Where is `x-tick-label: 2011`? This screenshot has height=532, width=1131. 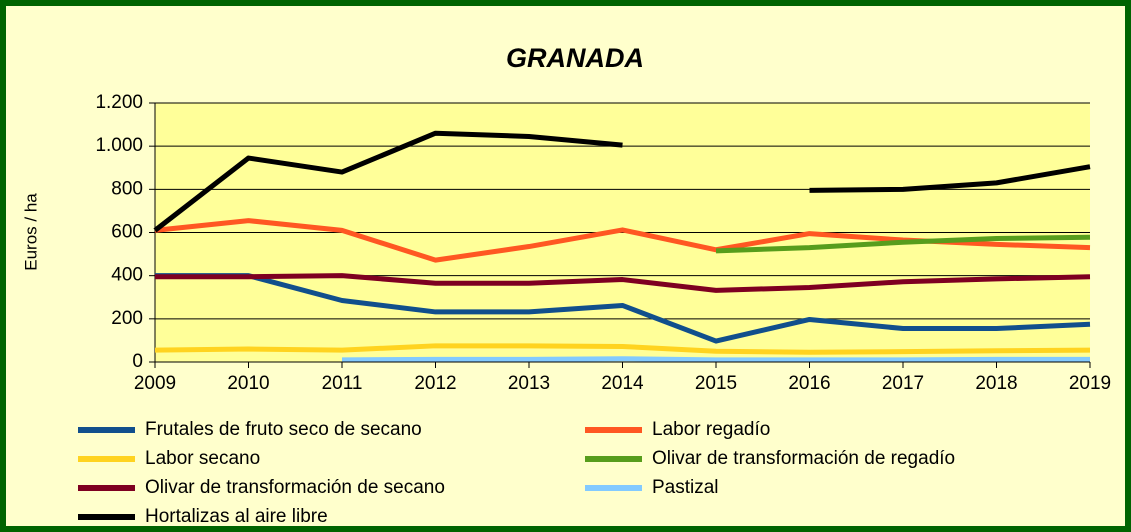
x-tick-label: 2011 is located at coordinates (342, 383).